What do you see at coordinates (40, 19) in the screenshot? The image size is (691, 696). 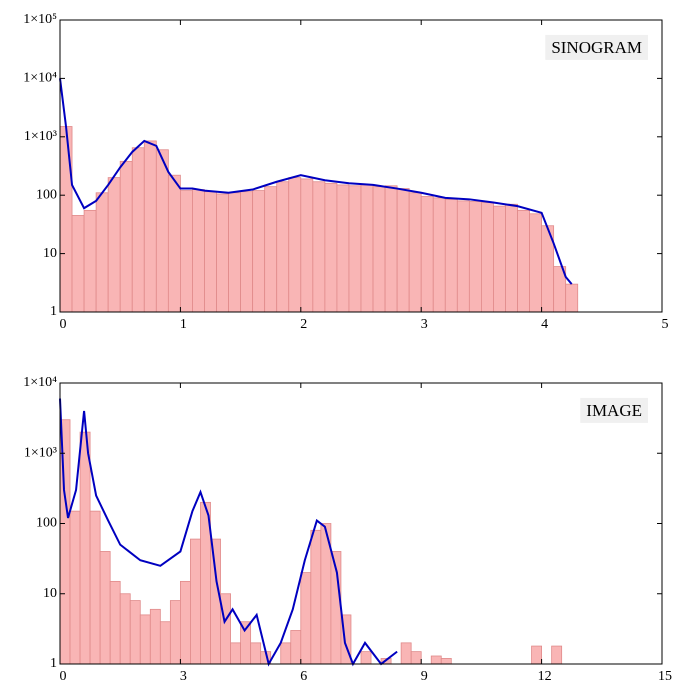 I see `y-tick-label: 1×10⁵` at bounding box center [40, 19].